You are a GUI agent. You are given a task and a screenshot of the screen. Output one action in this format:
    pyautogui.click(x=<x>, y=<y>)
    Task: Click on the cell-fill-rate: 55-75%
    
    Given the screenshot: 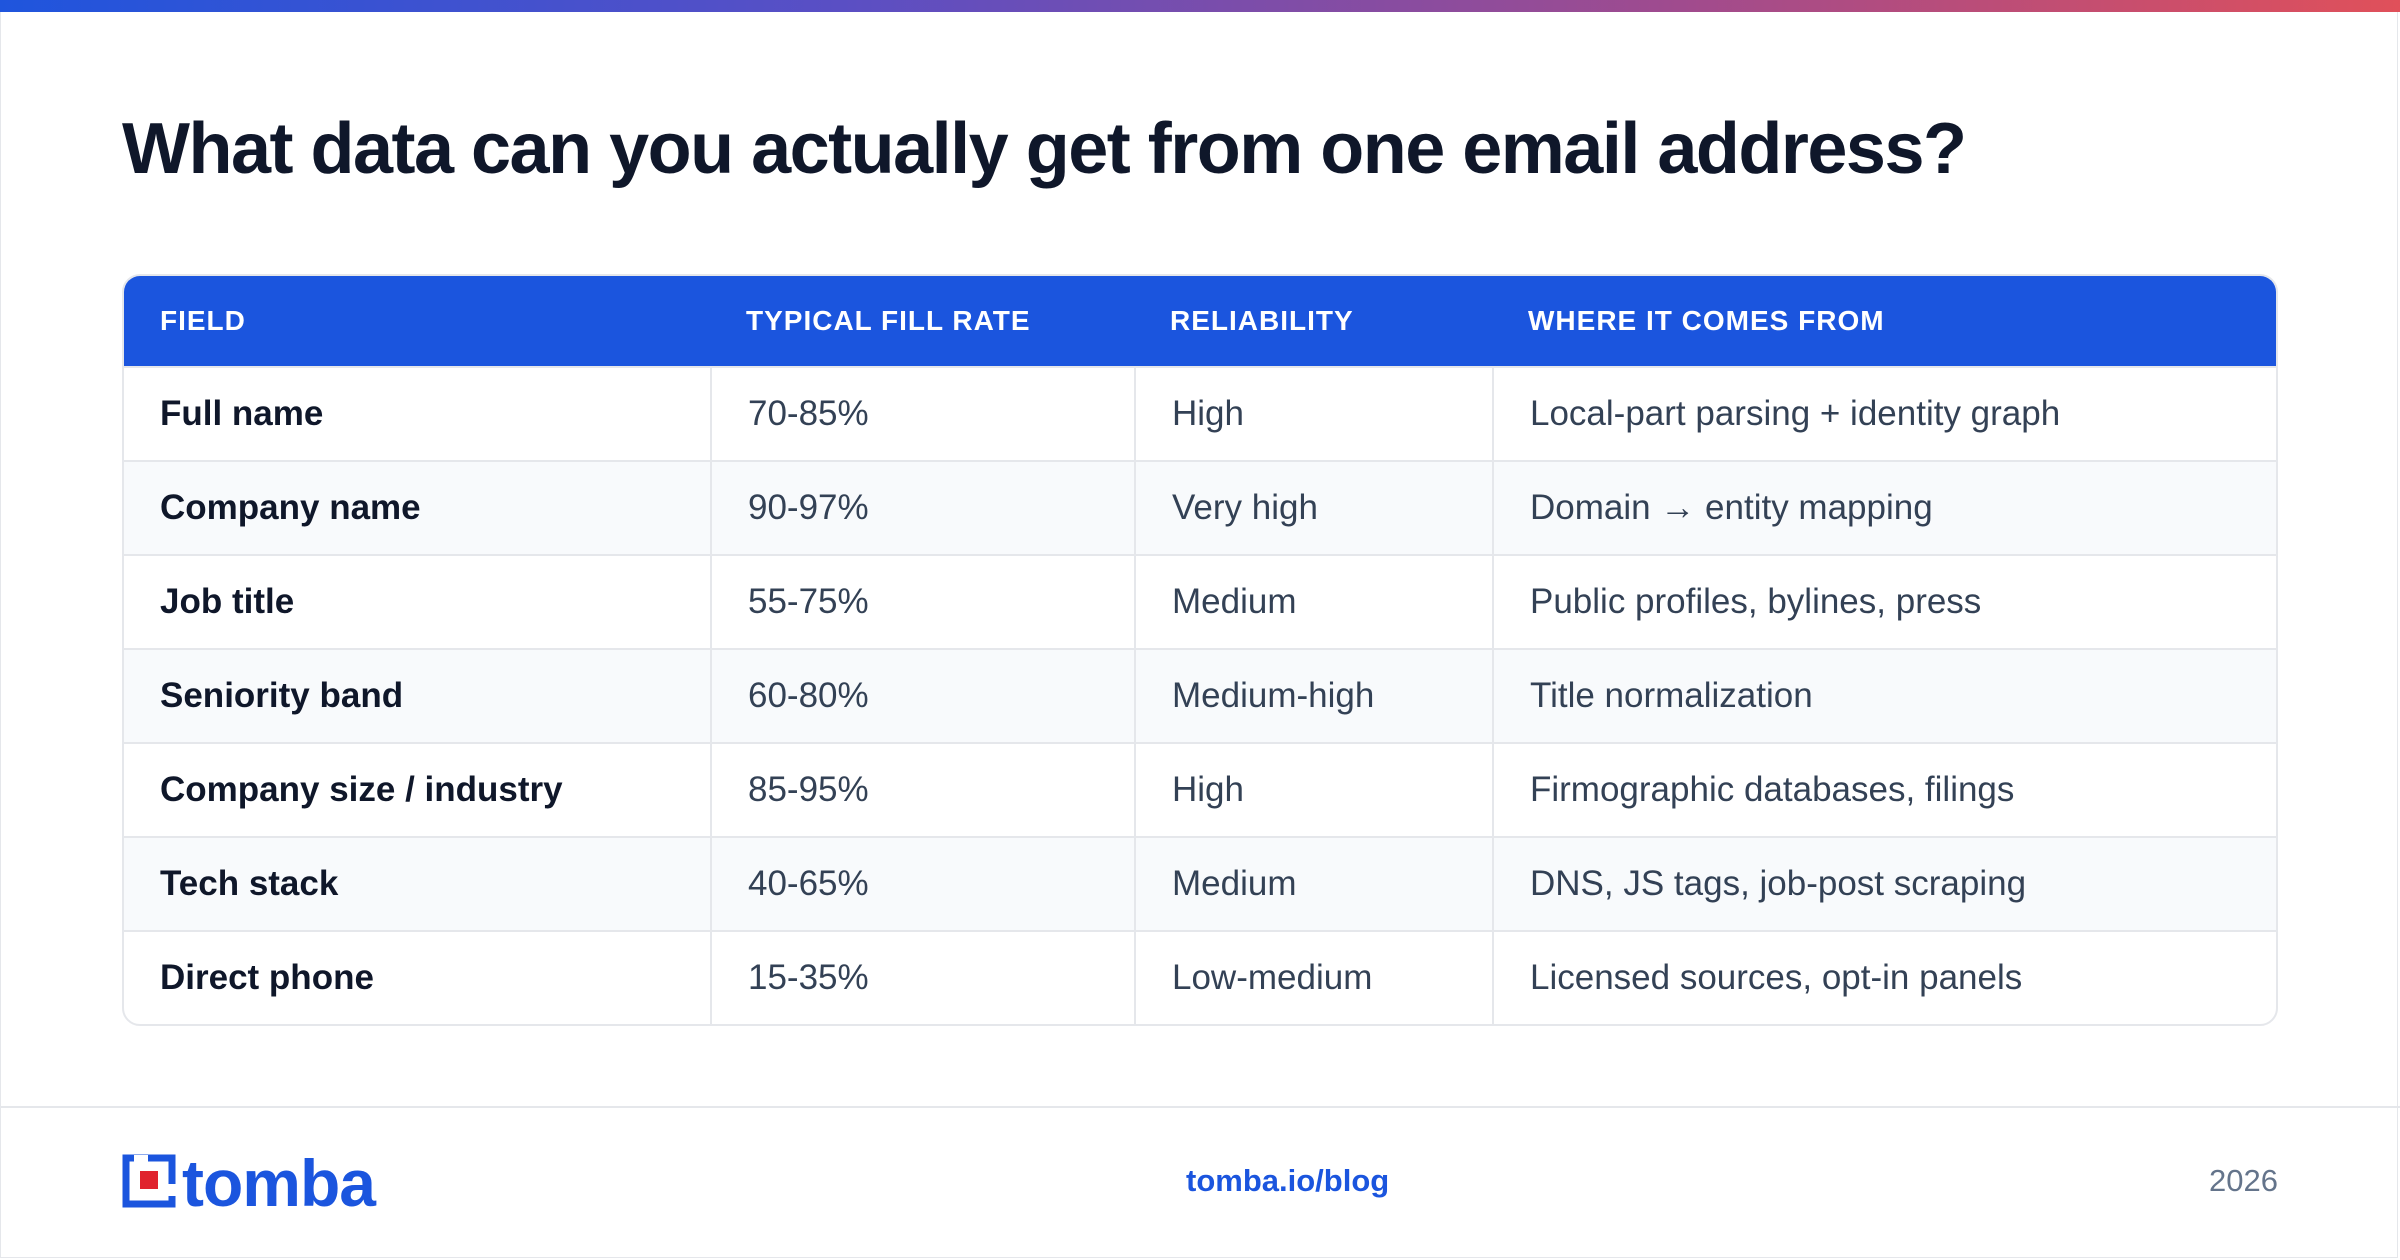 What is the action you would take?
    pyautogui.click(x=922, y=602)
    